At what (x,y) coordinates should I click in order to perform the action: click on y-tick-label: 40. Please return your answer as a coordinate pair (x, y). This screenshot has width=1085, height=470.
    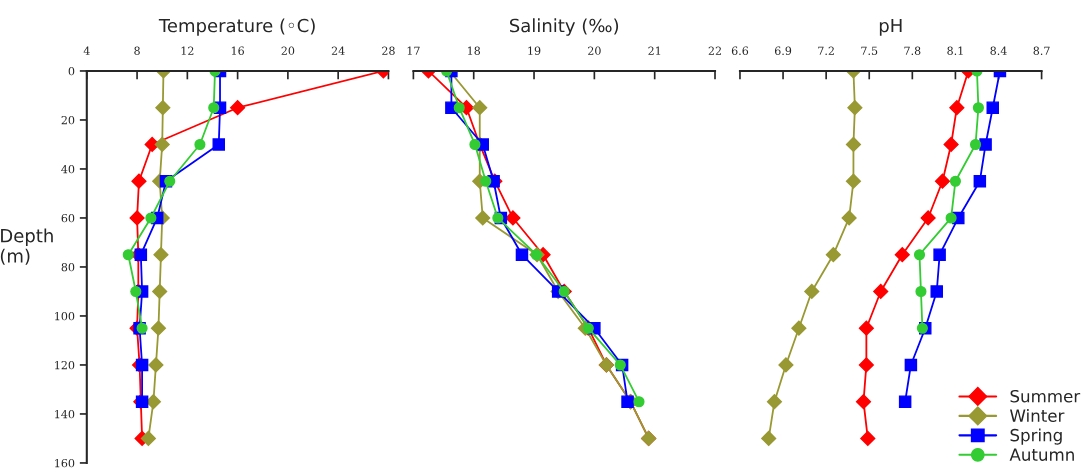
    Looking at the image, I should click on (68, 169).